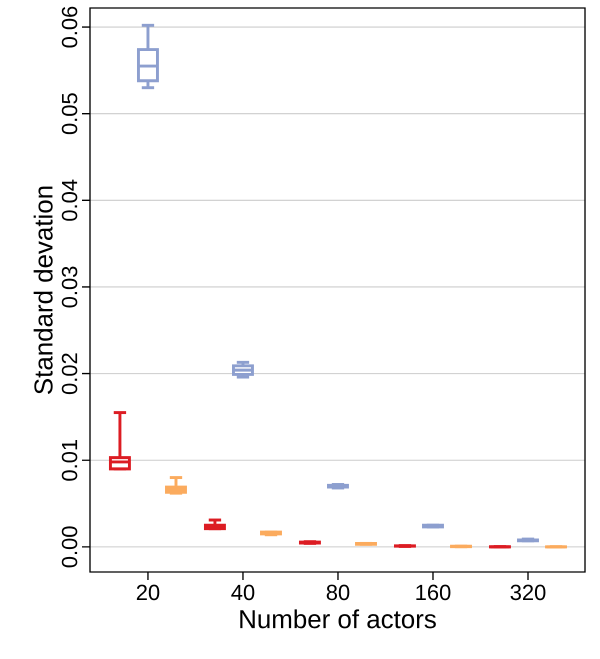 The height and width of the screenshot is (659, 600). I want to click on y-tick-label: 0.00, so click(70, 547).